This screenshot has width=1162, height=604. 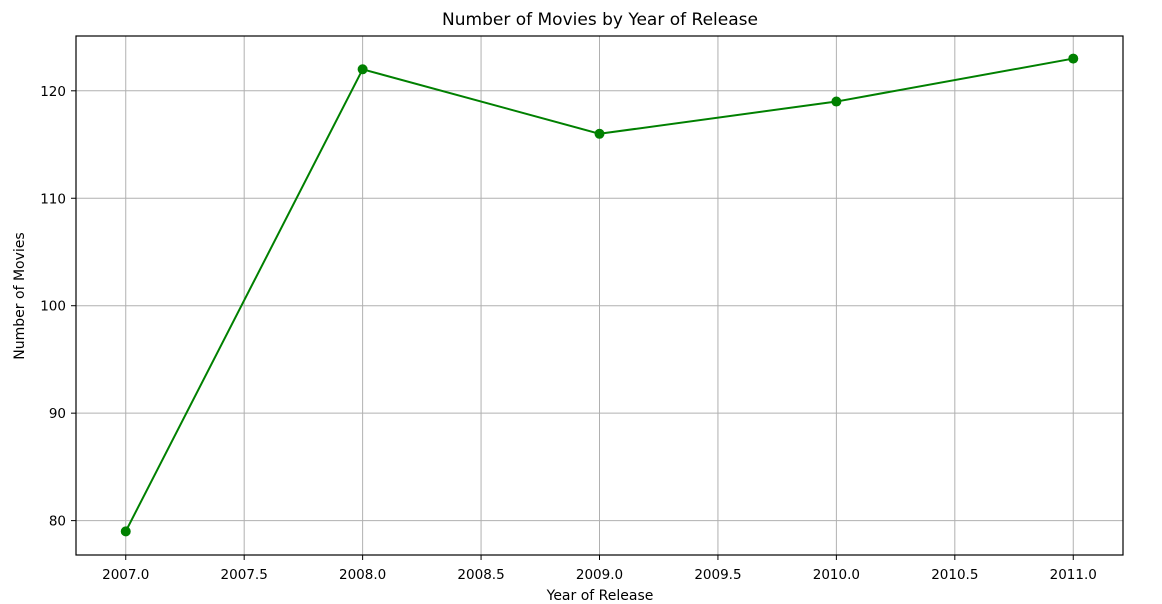 What do you see at coordinates (717, 575) in the screenshot?
I see `x-tick-label: 2009.5` at bounding box center [717, 575].